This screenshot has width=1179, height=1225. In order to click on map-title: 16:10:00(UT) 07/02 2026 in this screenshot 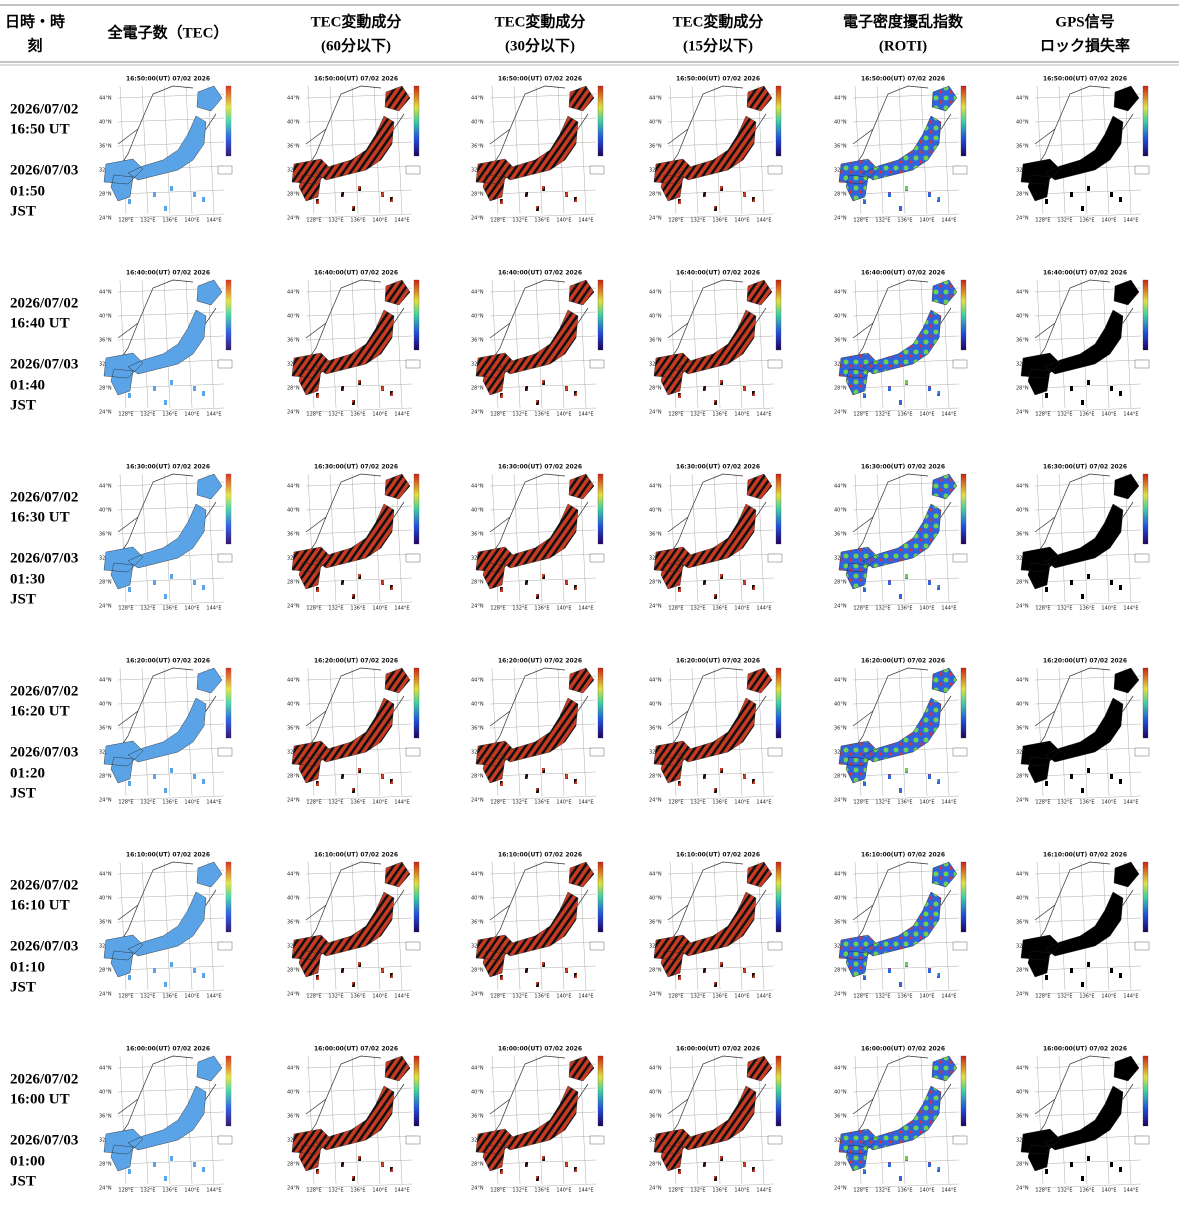, I will do `click(1085, 855)`.